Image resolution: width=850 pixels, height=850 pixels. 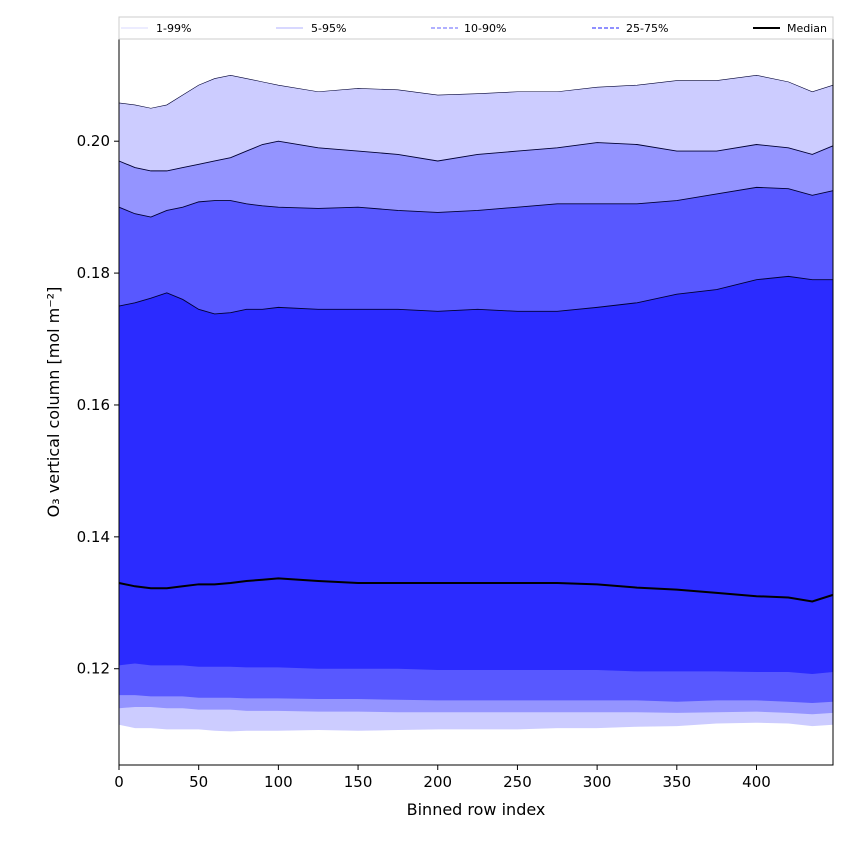 What do you see at coordinates (476, 809) in the screenshot?
I see `x-axis-label: Binned row index` at bounding box center [476, 809].